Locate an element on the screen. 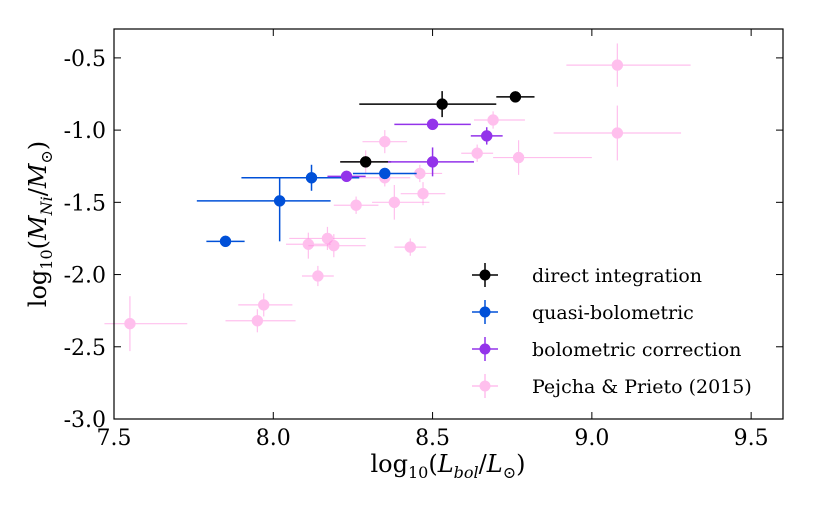 This screenshot has width=813, height=513. x-tick-label: 8.5 is located at coordinates (432, 438).